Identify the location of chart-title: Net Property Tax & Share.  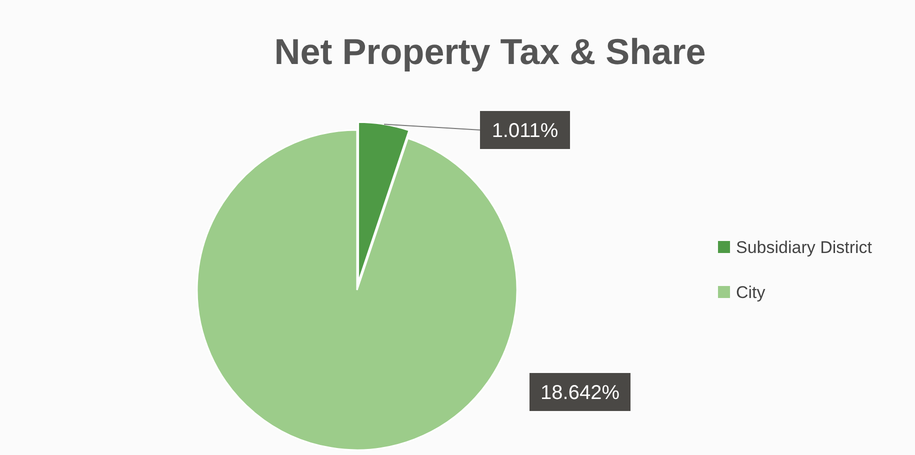
(490, 51).